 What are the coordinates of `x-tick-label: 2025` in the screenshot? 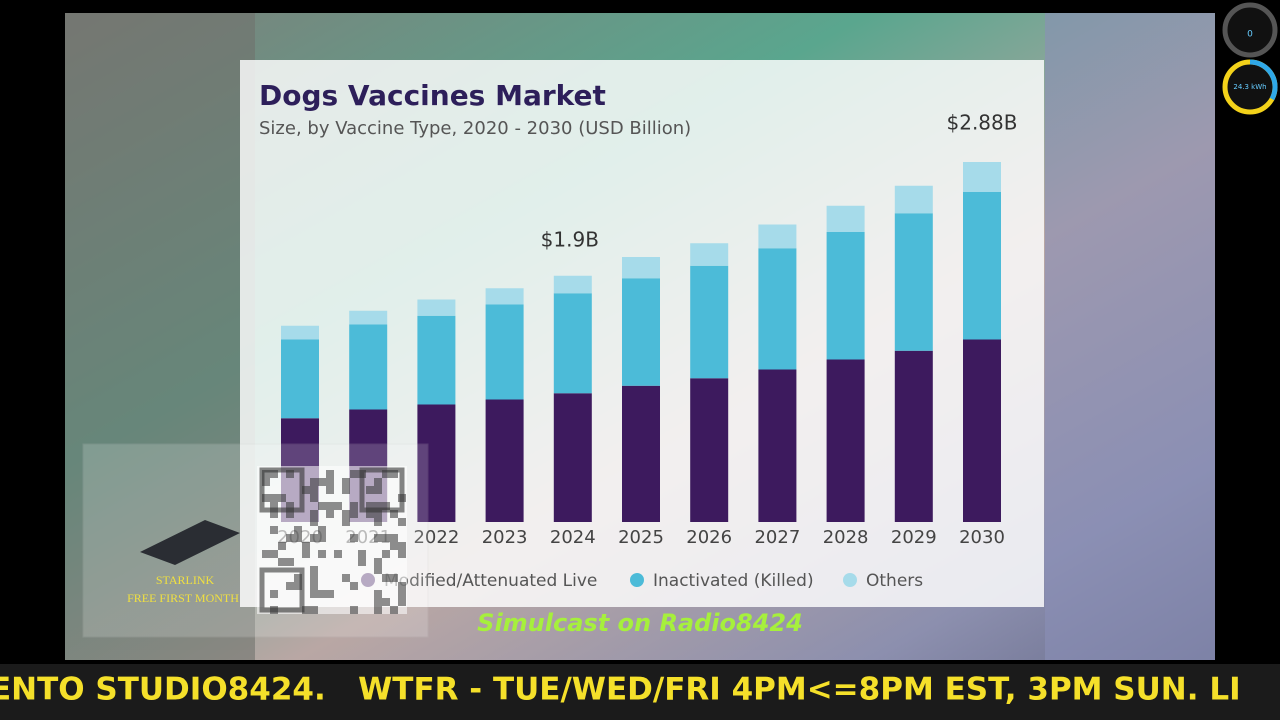 It's located at (641, 537).